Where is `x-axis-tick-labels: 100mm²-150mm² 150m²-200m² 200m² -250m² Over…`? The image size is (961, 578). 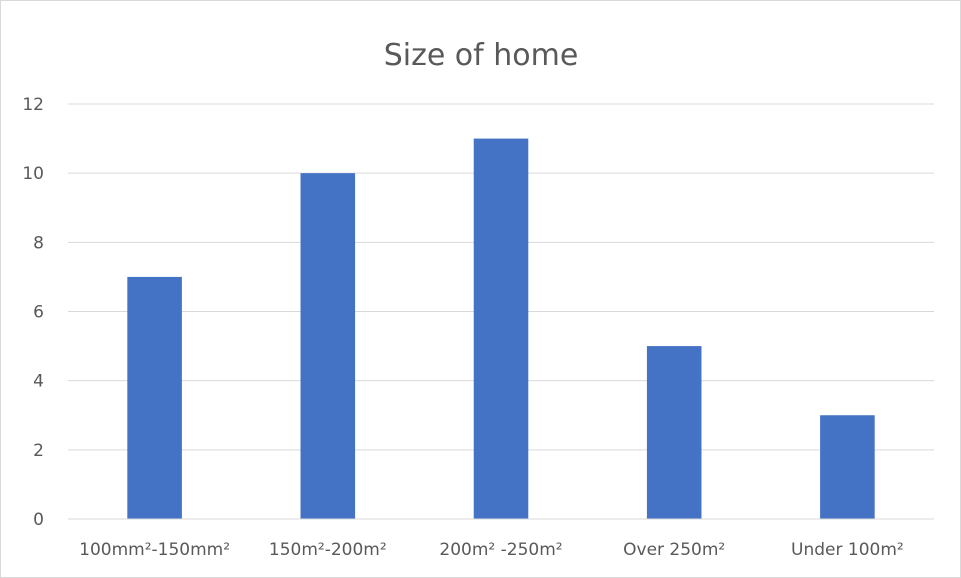 x-axis-tick-labels: 100mm²-150mm² 150m²-200m² 200m² -250m² Over… is located at coordinates (491, 550).